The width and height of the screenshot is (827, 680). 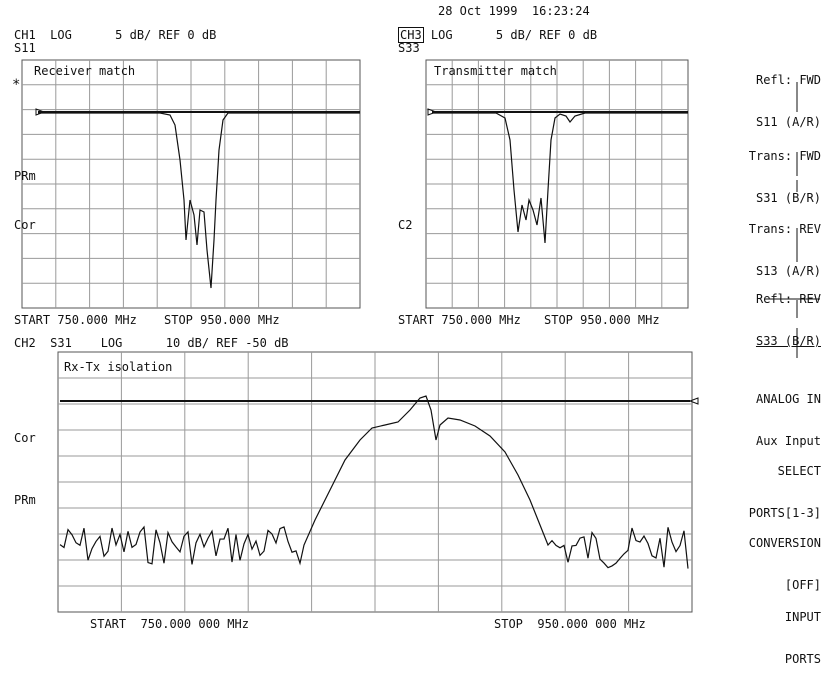 What do you see at coordinates (802, 617) in the screenshot?
I see `softkey-label: INPUT` at bounding box center [802, 617].